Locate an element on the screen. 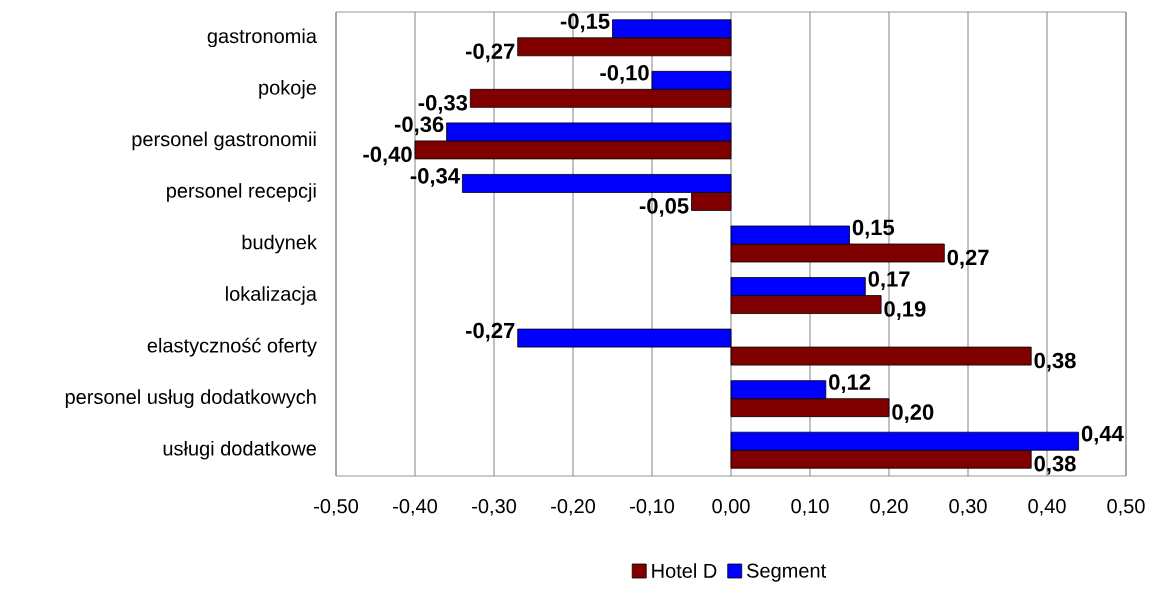  x-tick-label: -0,10 is located at coordinates (652, 507).